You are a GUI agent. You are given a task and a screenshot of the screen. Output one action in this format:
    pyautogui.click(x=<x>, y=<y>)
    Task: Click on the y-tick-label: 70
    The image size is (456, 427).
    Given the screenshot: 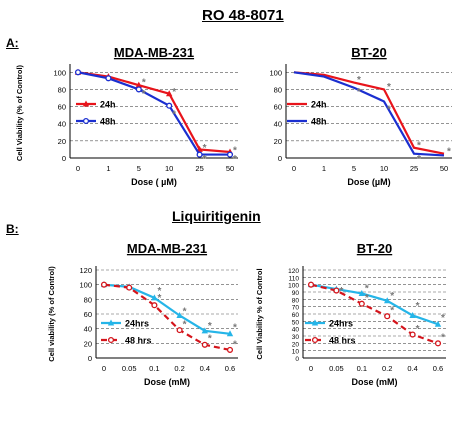 What is the action you would take?
    pyautogui.click(x=296, y=308)
    